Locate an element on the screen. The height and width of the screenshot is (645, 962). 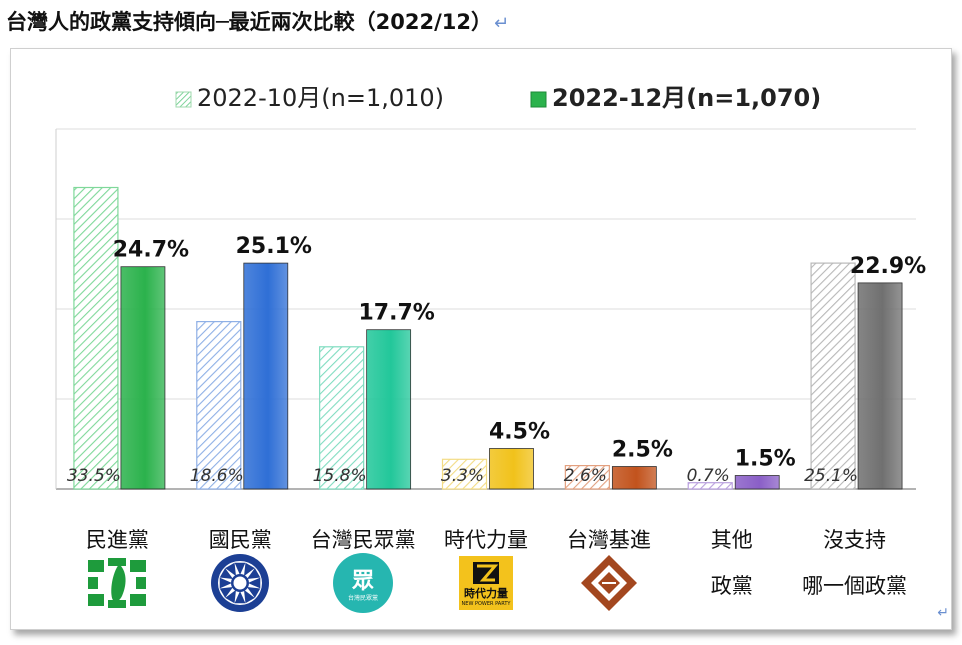
data-label-dec: 2.5% is located at coordinates (642, 450).